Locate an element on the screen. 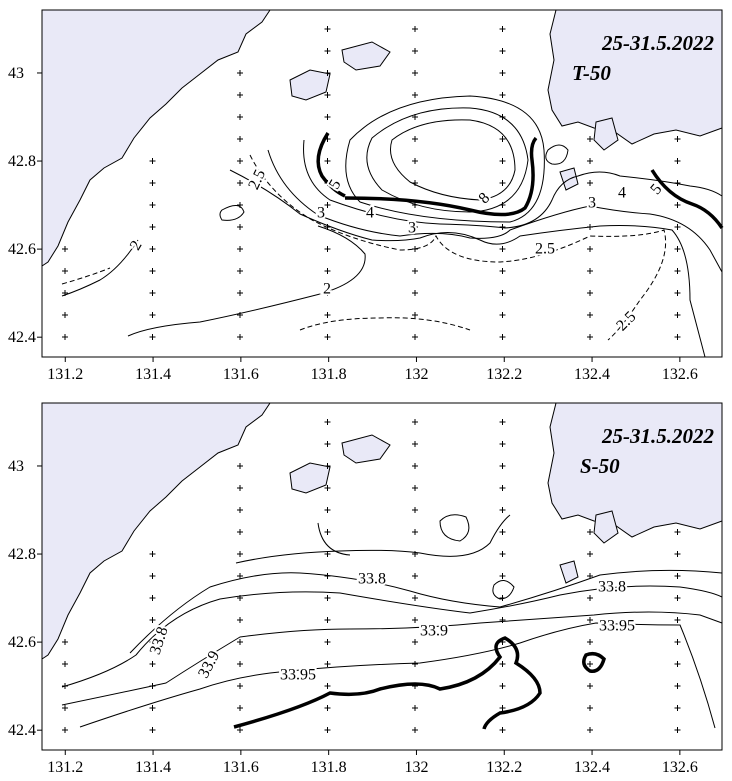 The image size is (732, 781). y-tick-label: 43 is located at coordinates (16, 466).